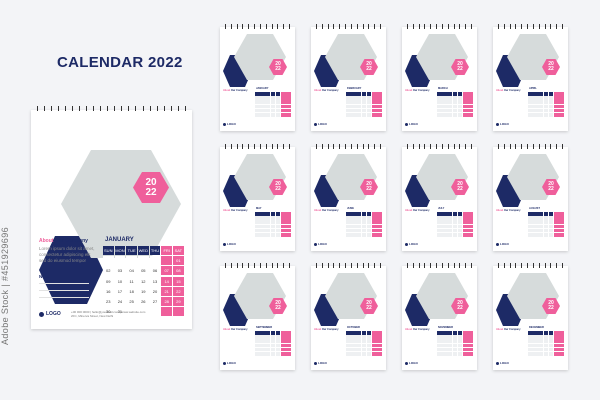 The image size is (600, 400). What do you see at coordinates (455, 104) in the screenshot?
I see `day-grid` at bounding box center [455, 104].